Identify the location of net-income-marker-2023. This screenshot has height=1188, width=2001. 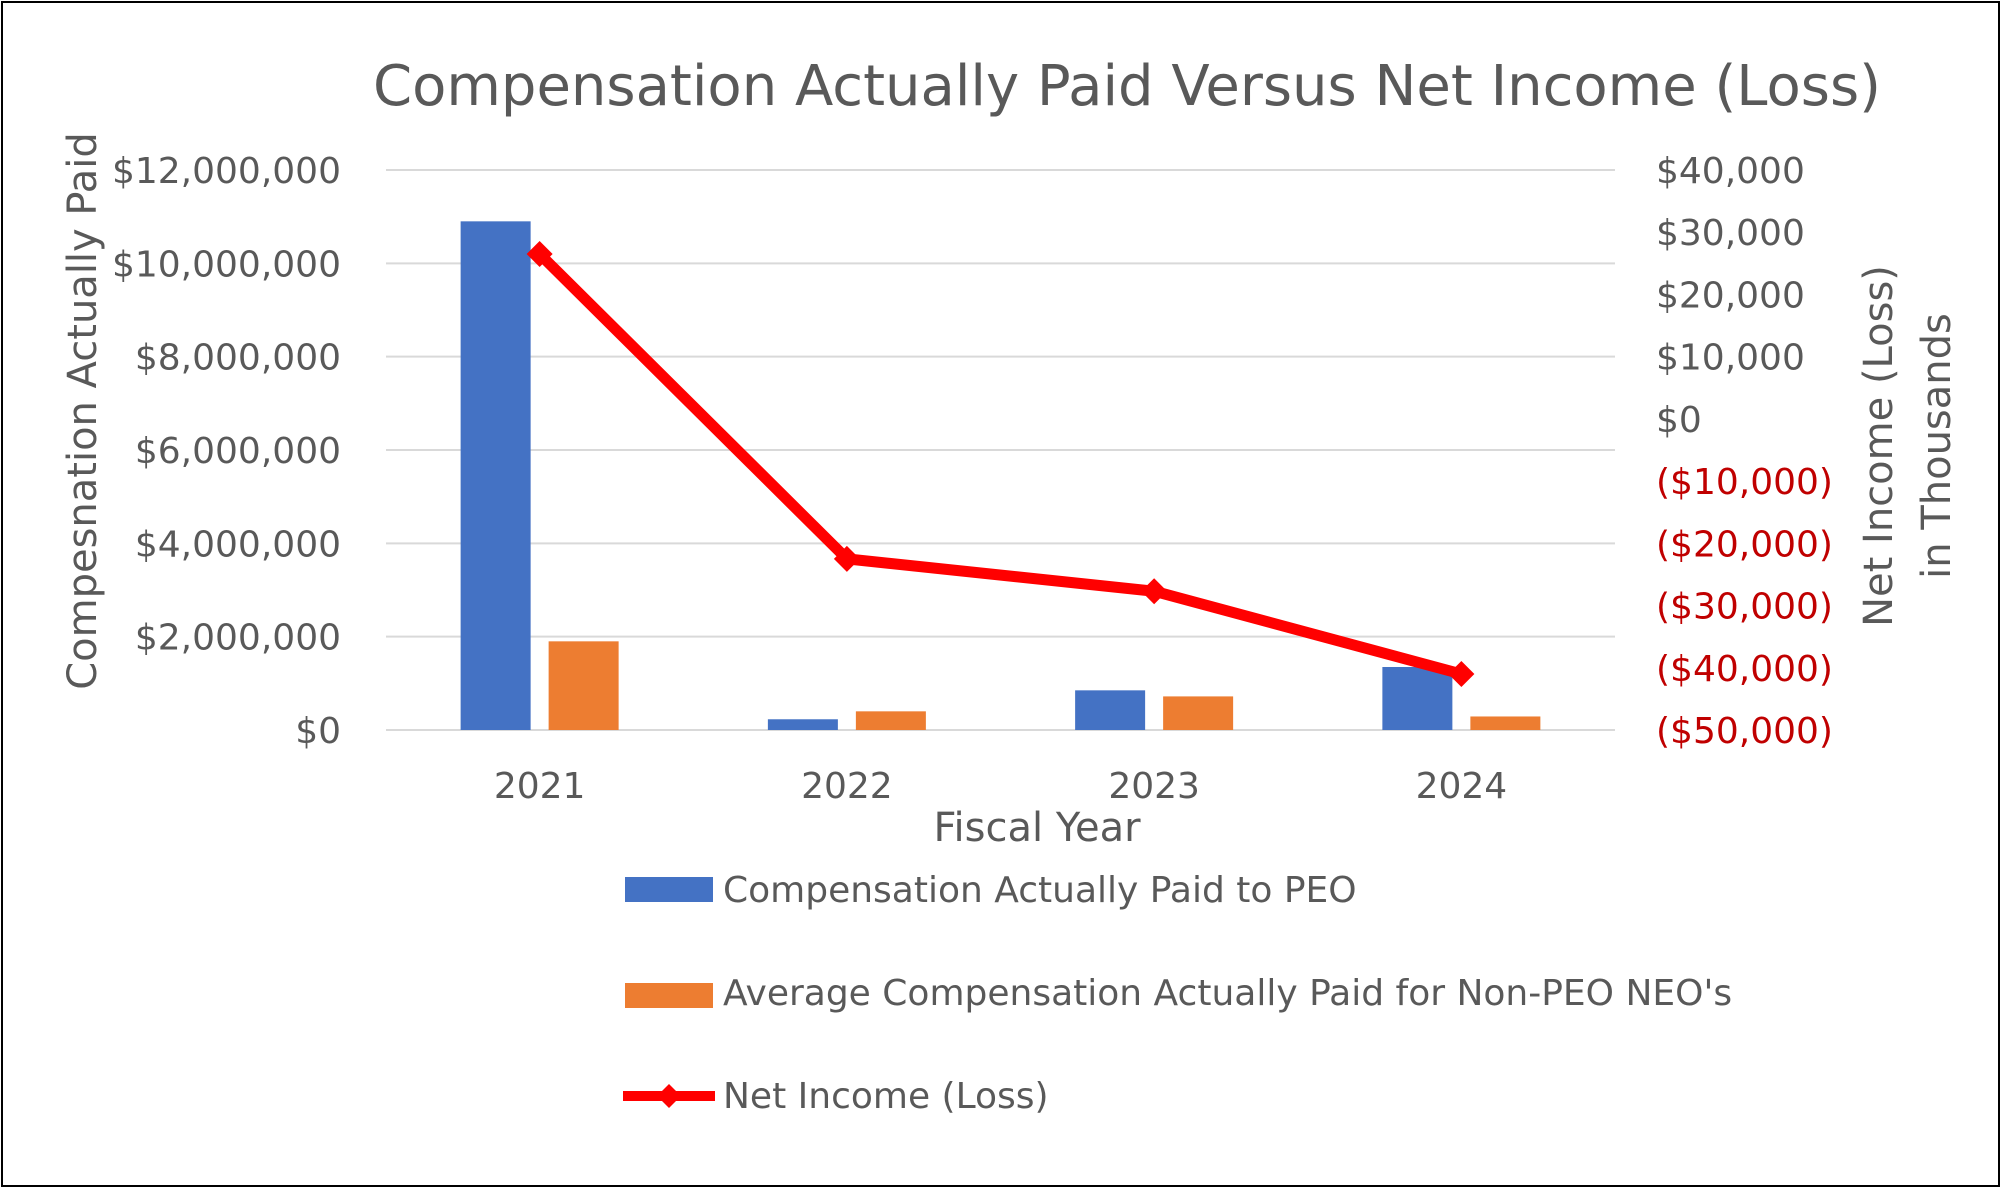
(1154, 591).